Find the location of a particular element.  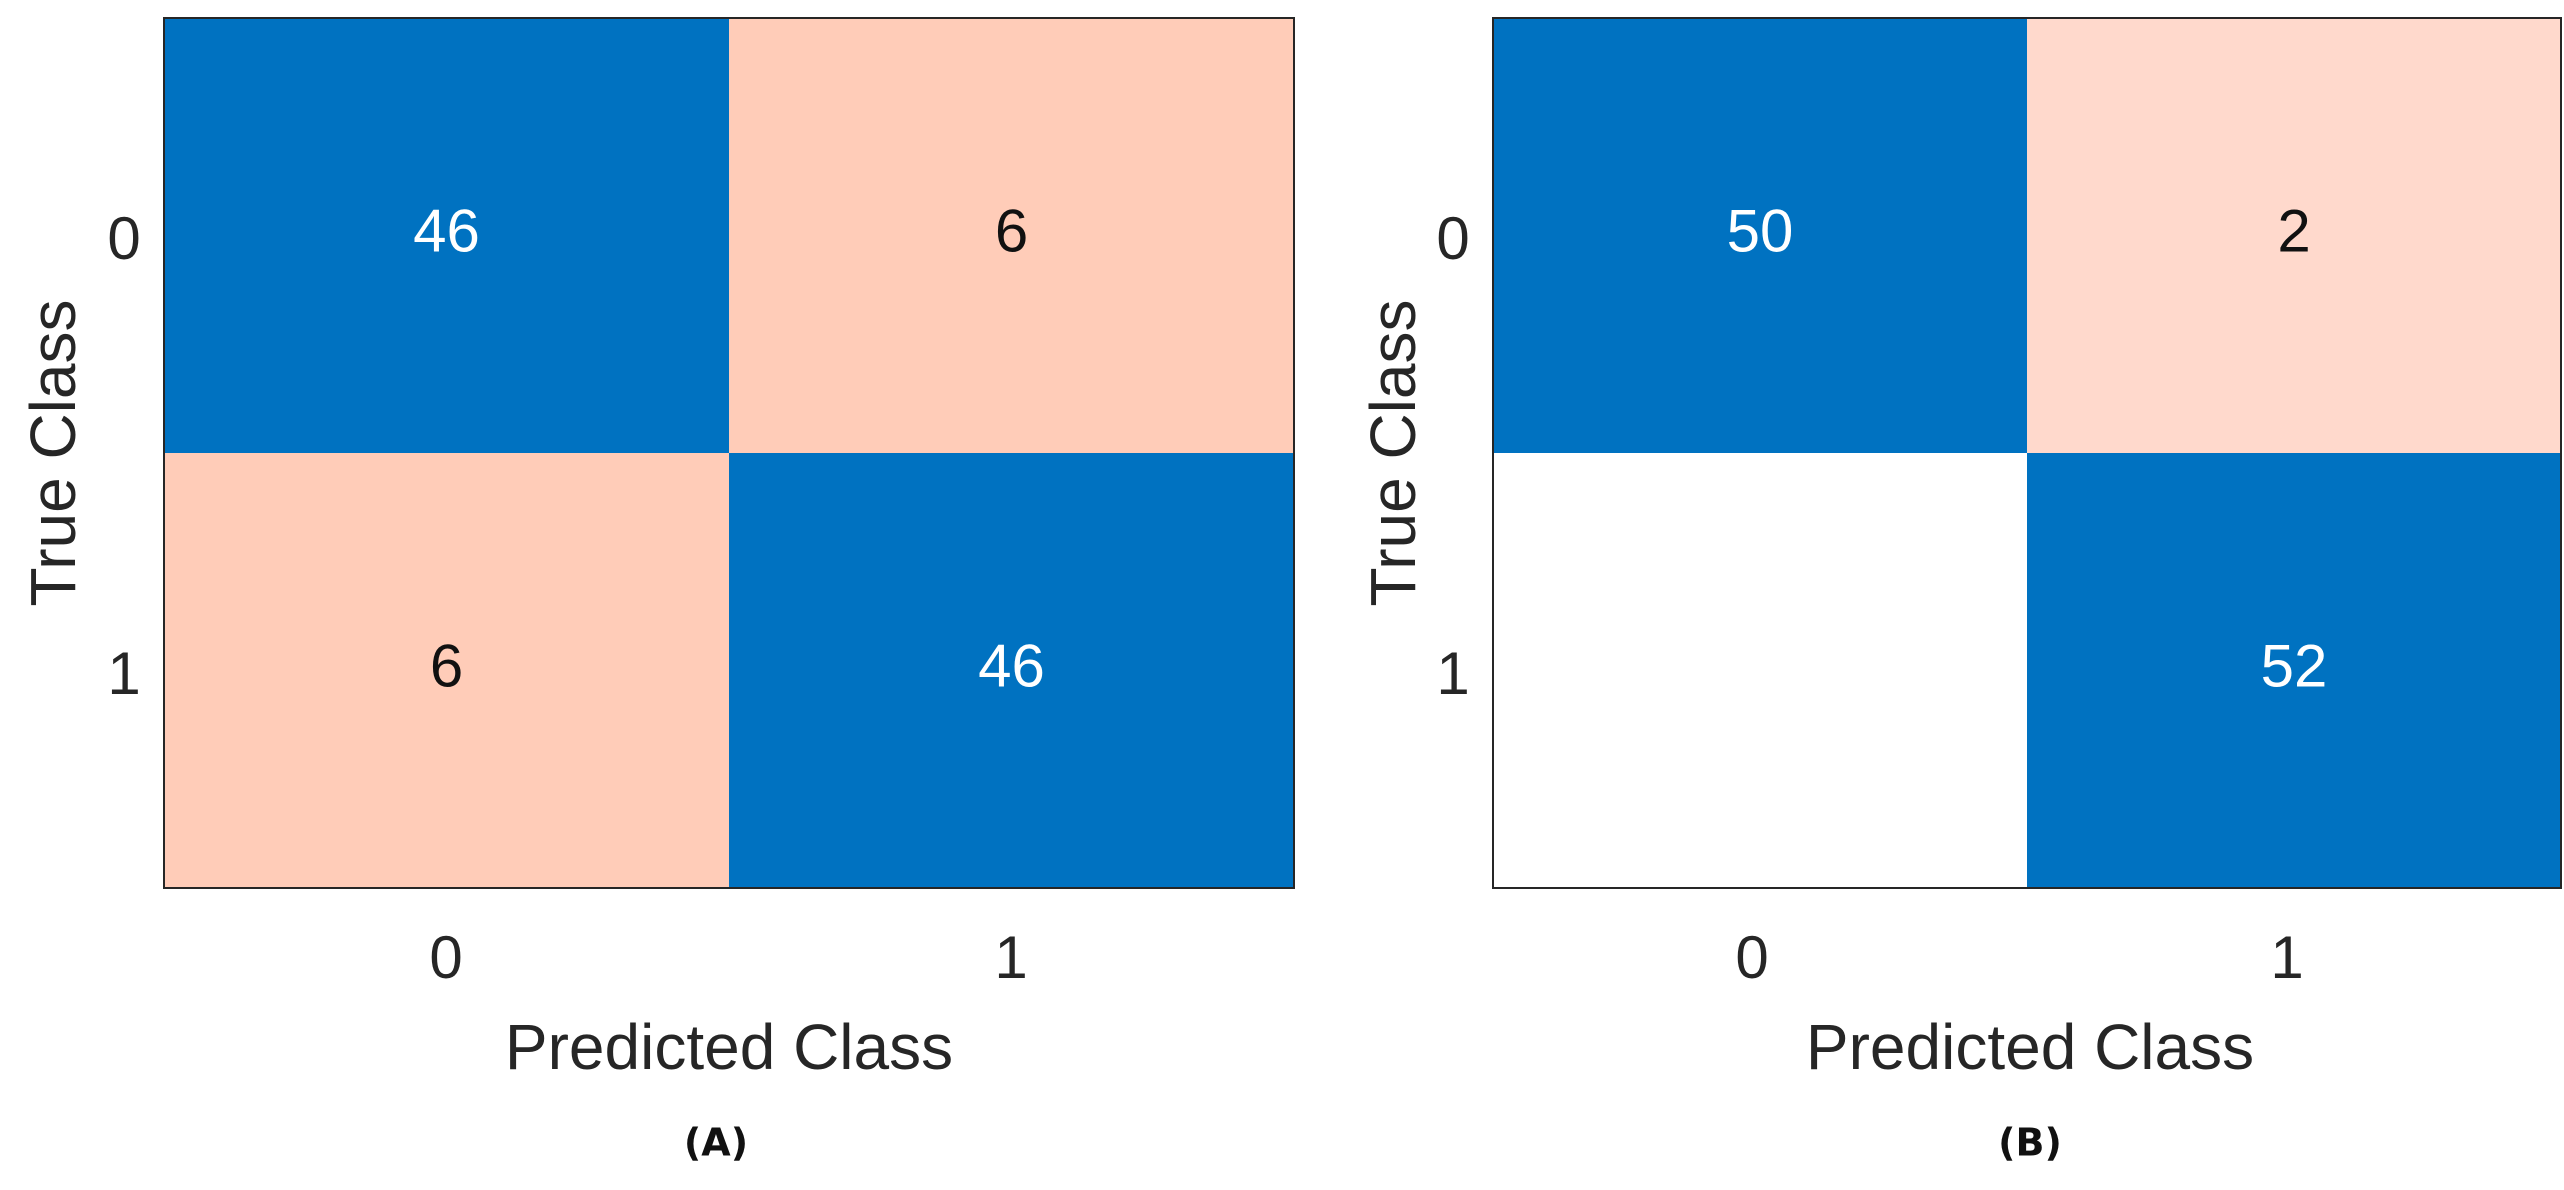

panel-a-x-axis-label: Predicted Class is located at coordinates (729, 1047).